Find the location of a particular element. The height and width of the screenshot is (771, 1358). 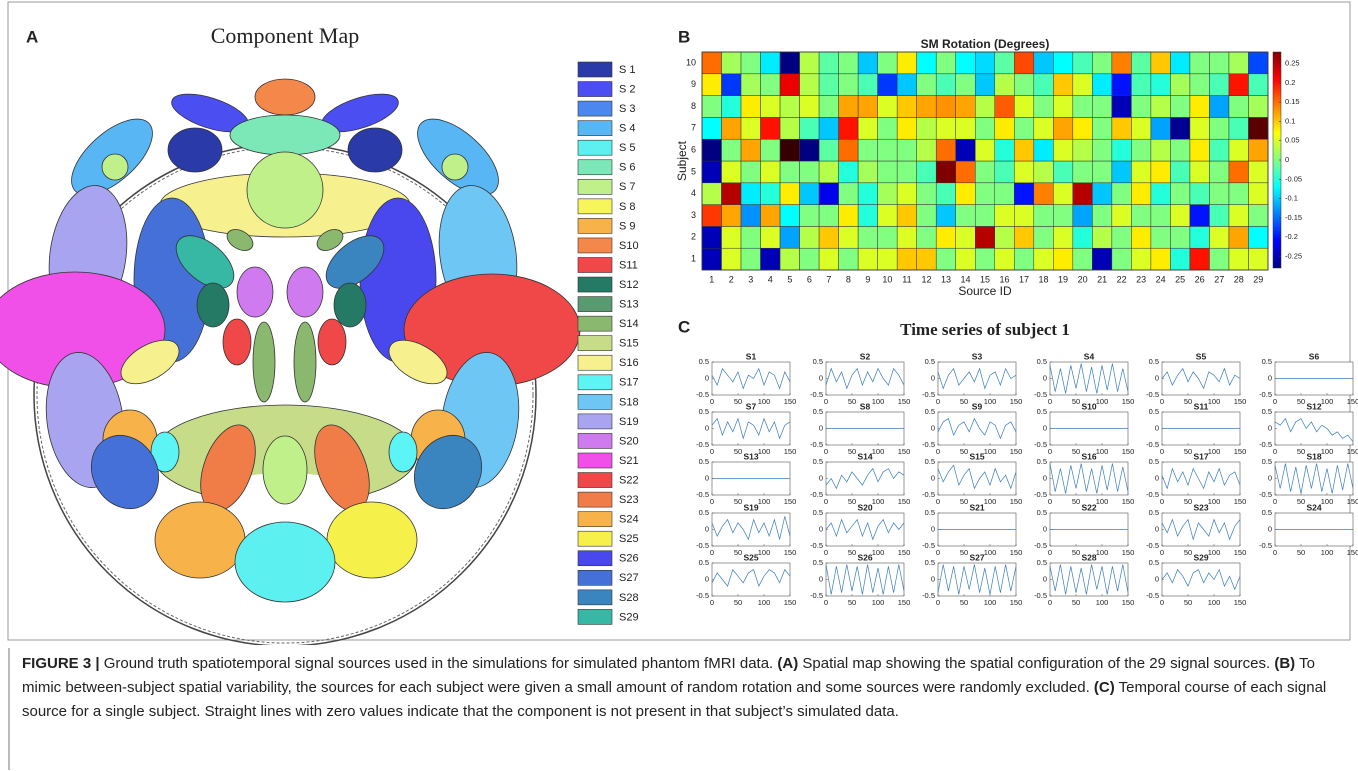

colorbar-tick-label: 0.05 is located at coordinates (1292, 140).